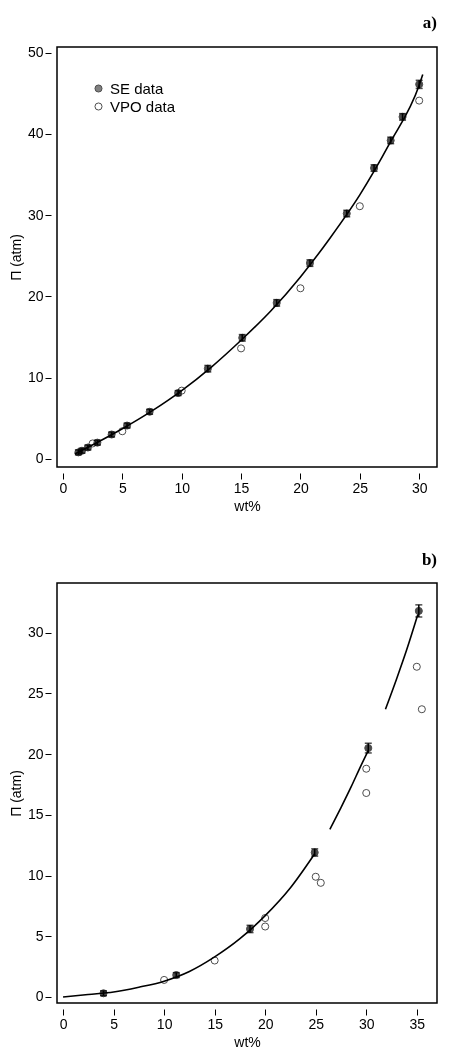 The width and height of the screenshot is (469, 1064). I want to click on chart-title: b), so click(429, 559).